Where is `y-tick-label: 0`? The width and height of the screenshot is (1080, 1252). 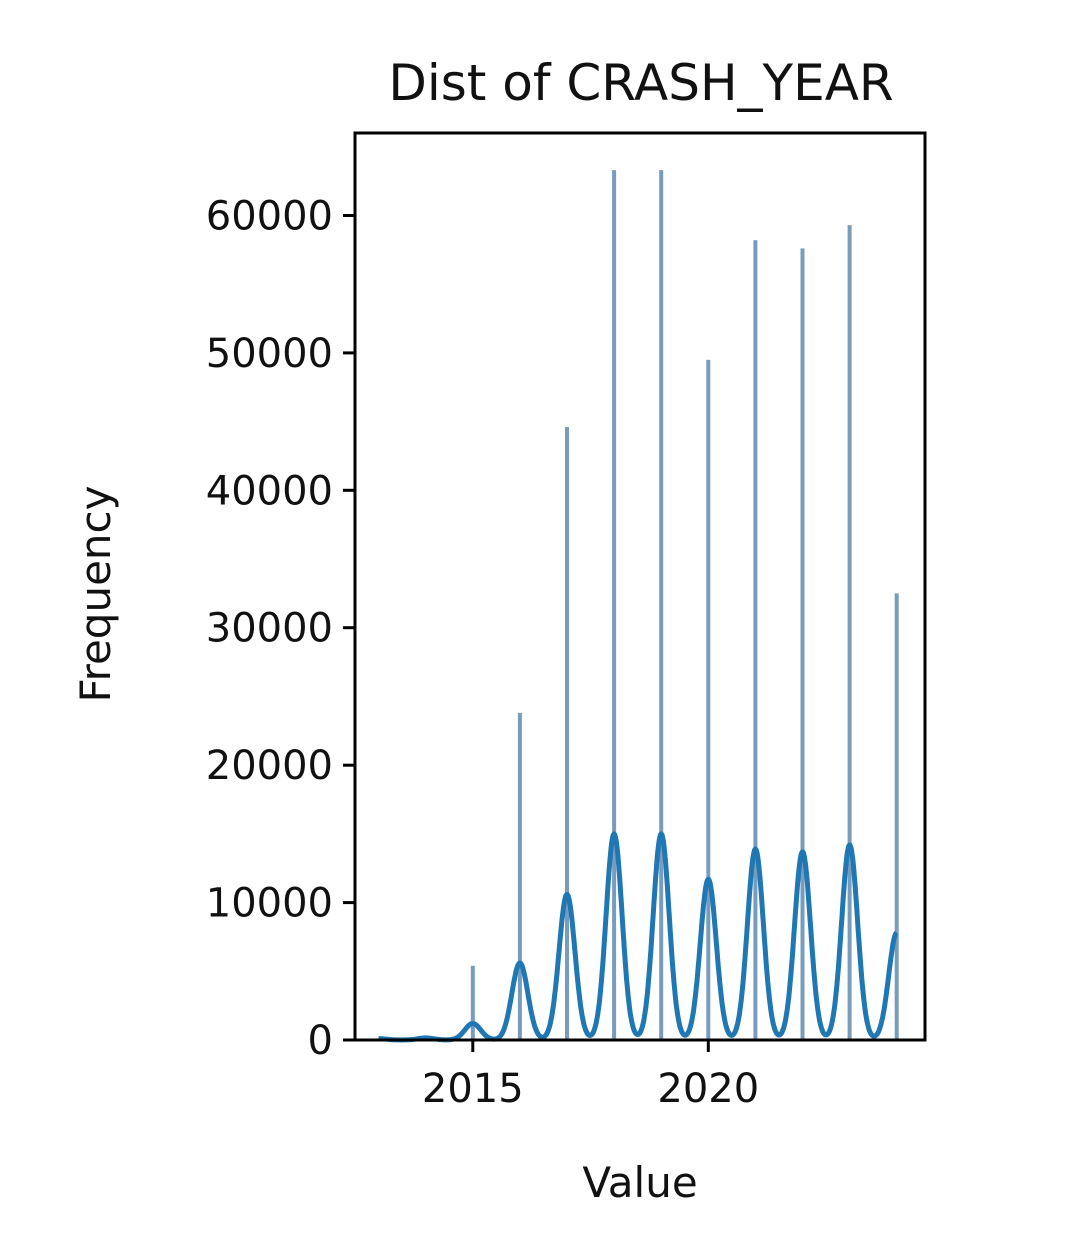 y-tick-label: 0 is located at coordinates (320, 1041).